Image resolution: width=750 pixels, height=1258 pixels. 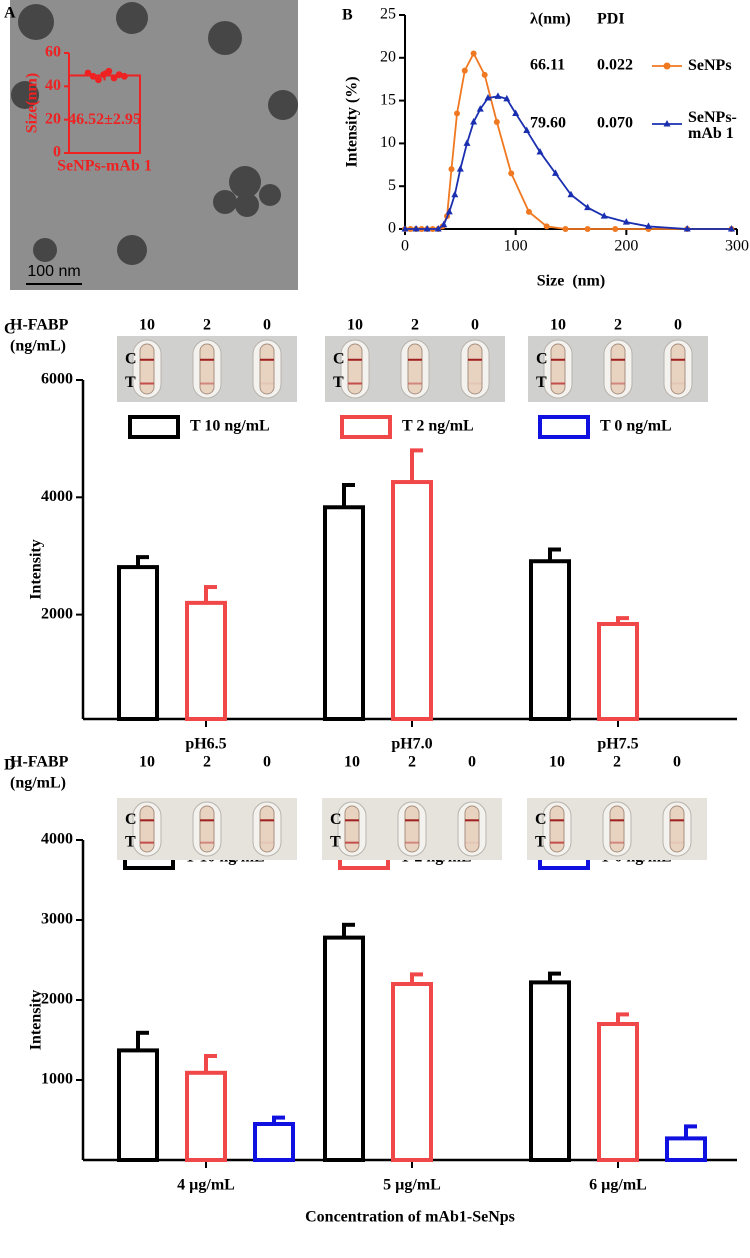 What do you see at coordinates (205, 744) in the screenshot?
I see `x-tick-label: pH6.5` at bounding box center [205, 744].